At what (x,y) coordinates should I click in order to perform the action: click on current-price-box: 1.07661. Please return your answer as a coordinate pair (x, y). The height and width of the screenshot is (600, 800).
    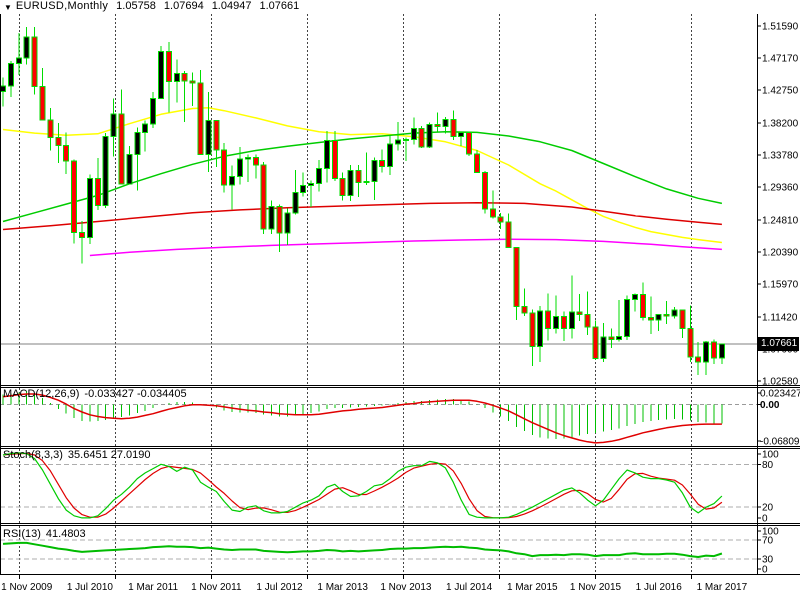
    Looking at the image, I should click on (778, 344).